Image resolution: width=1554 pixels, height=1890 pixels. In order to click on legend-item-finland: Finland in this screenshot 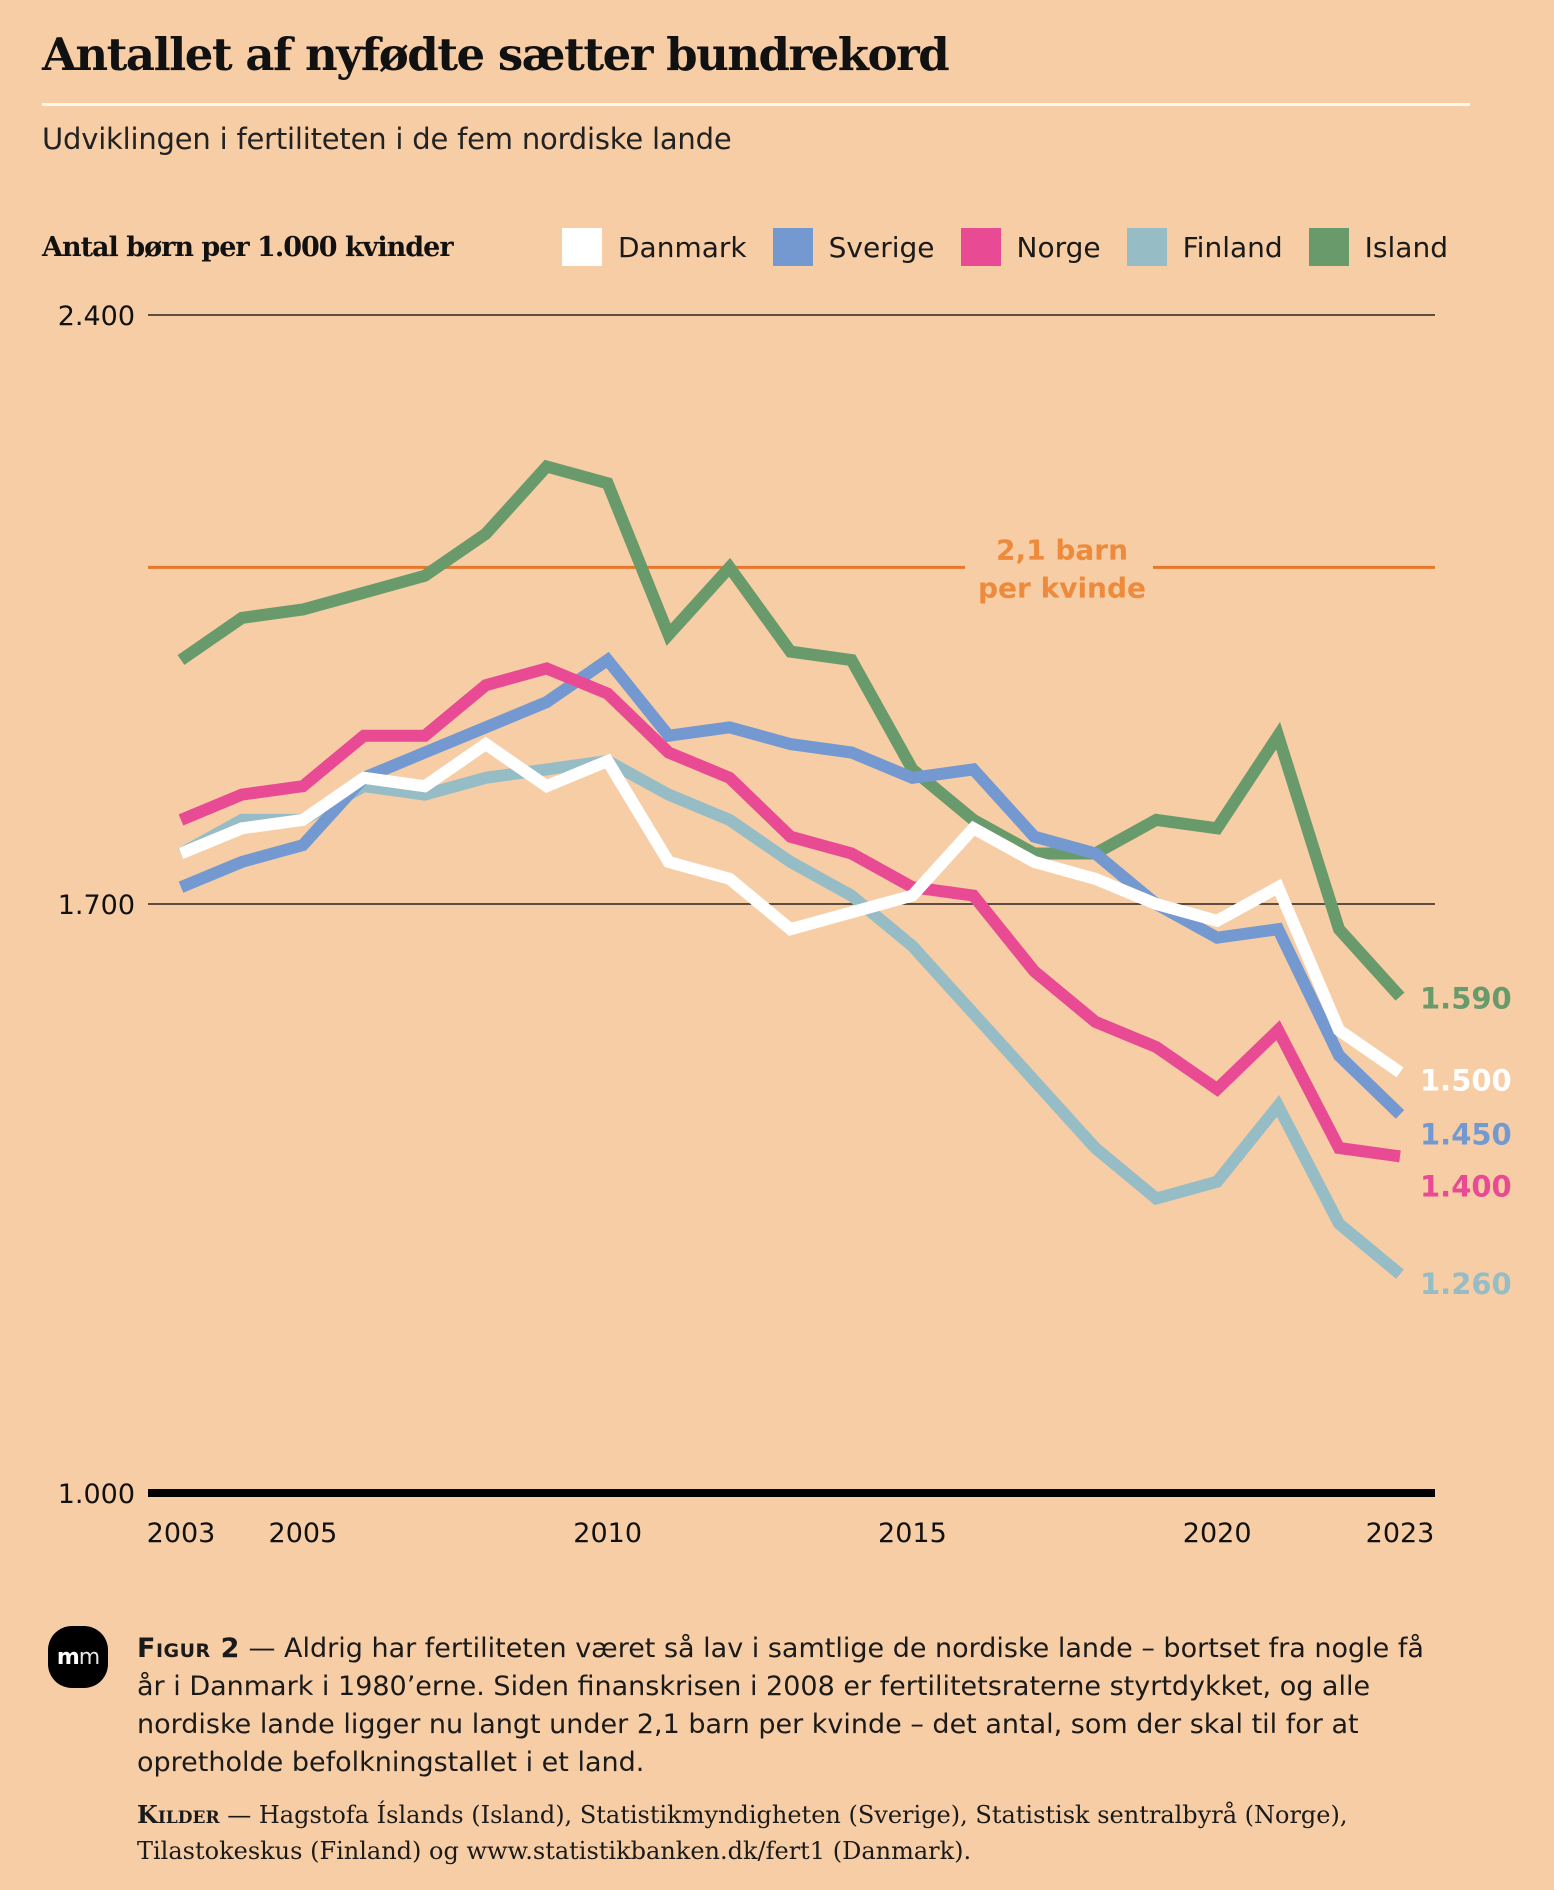, I will do `click(1204, 247)`.